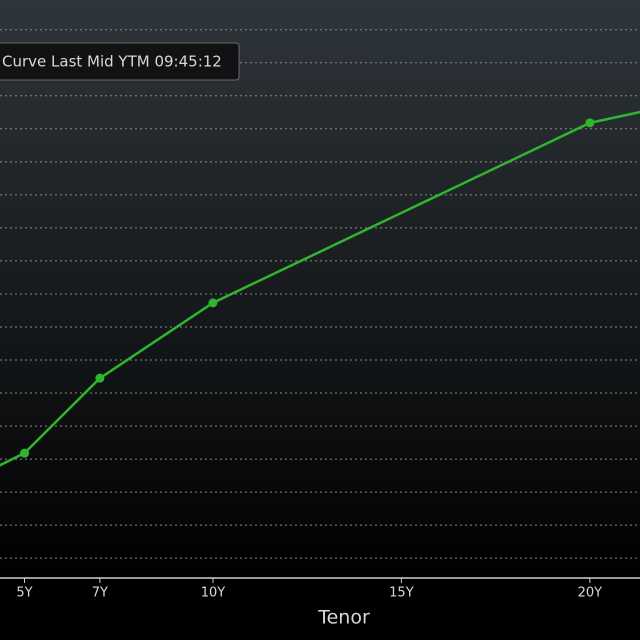  What do you see at coordinates (213, 593) in the screenshot?
I see `x-tick-label: 10Y` at bounding box center [213, 593].